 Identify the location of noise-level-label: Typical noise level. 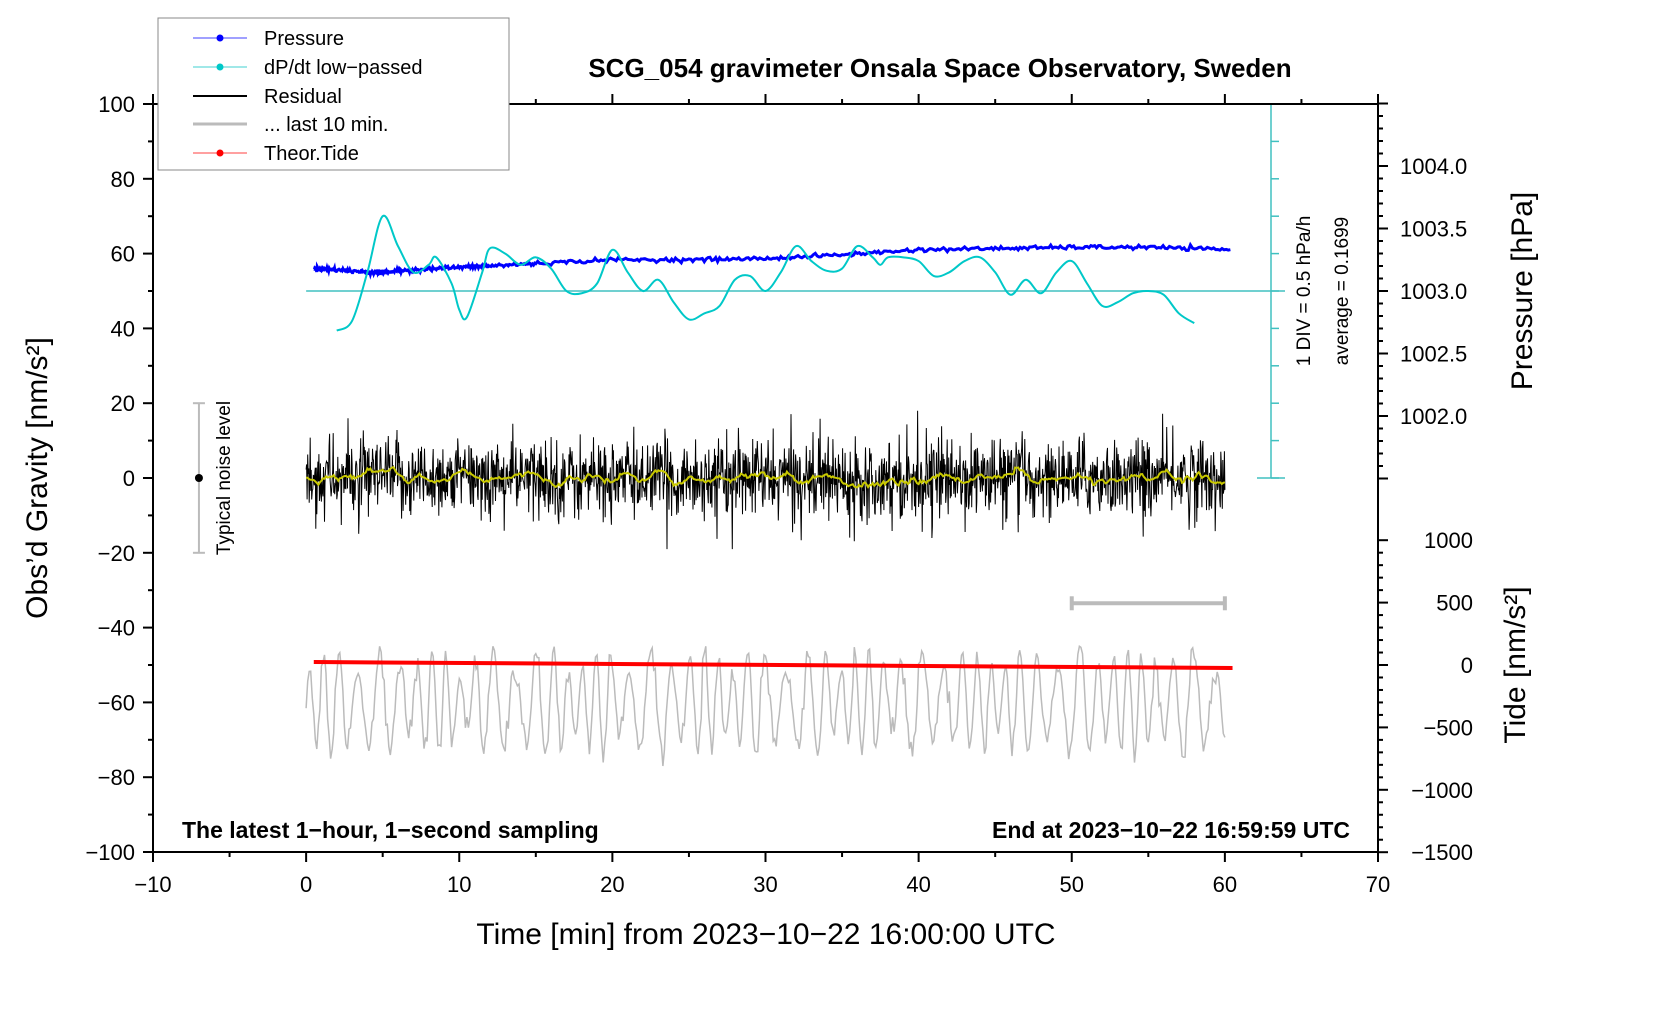
(224, 478).